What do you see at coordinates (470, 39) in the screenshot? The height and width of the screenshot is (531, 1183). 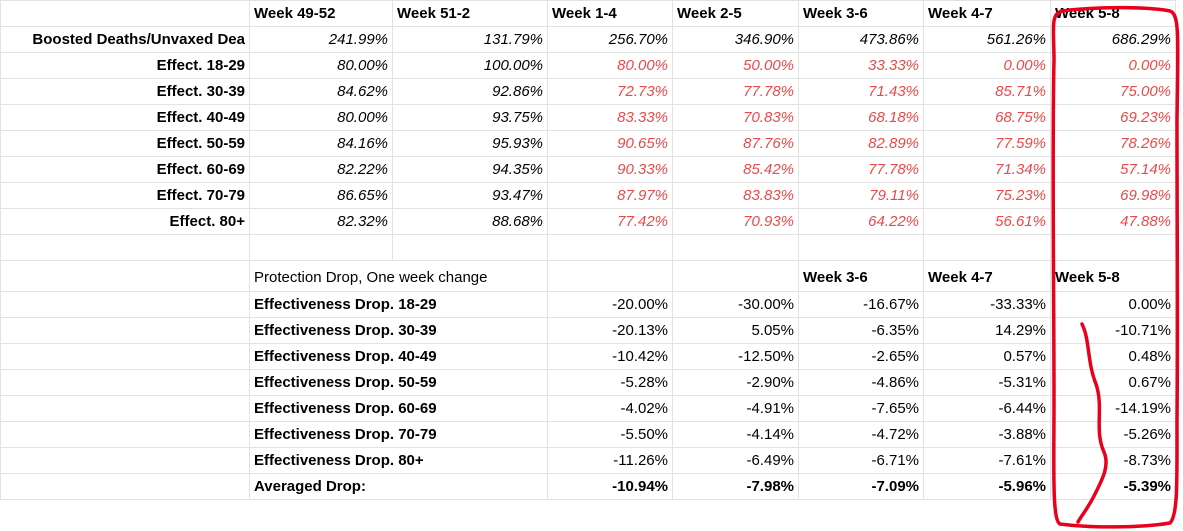 I see `value-cell: 131.79%` at bounding box center [470, 39].